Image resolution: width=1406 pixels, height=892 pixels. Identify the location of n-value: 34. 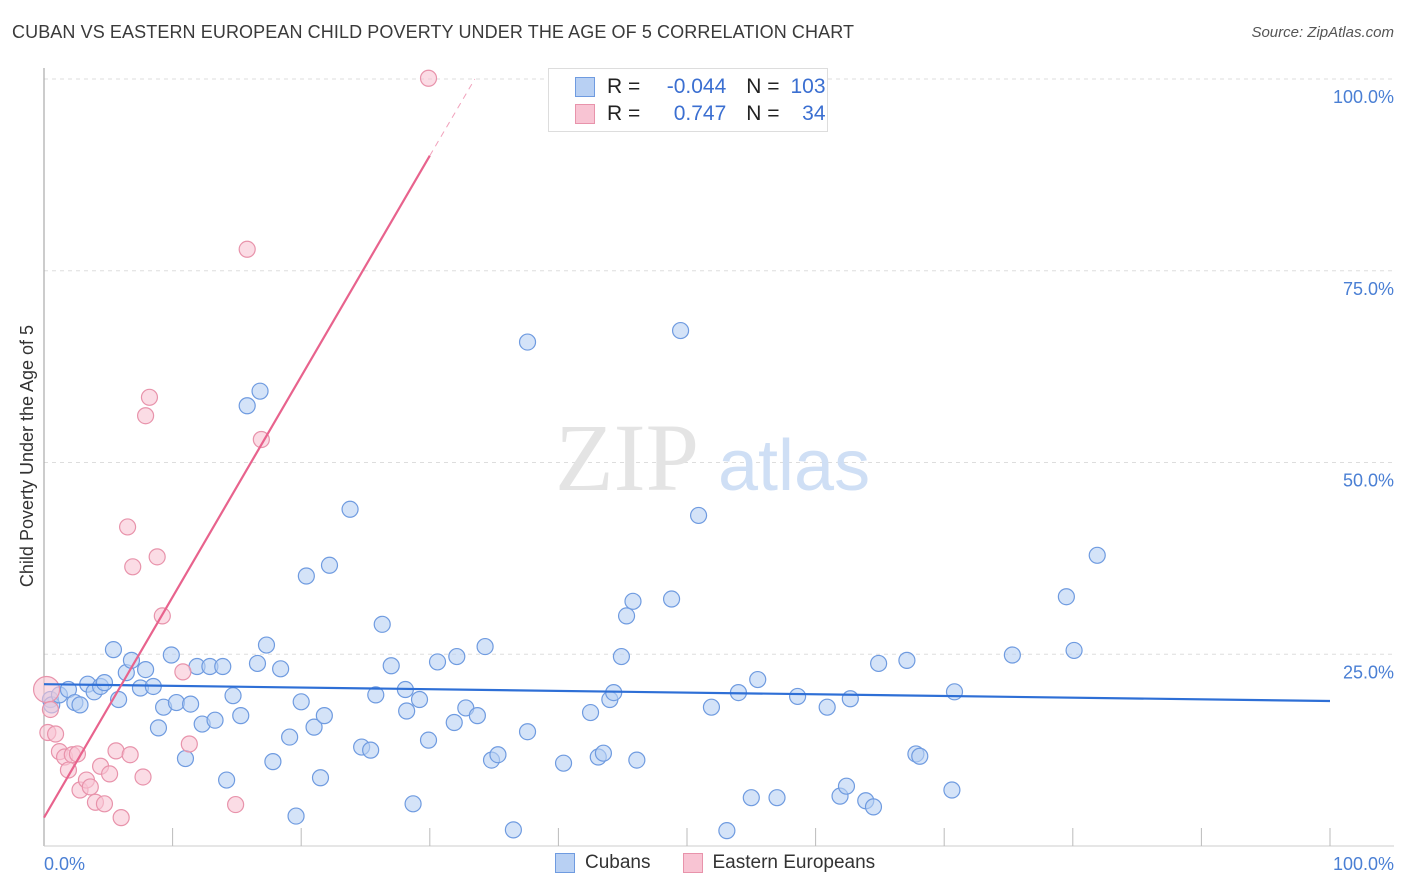
(814, 113).